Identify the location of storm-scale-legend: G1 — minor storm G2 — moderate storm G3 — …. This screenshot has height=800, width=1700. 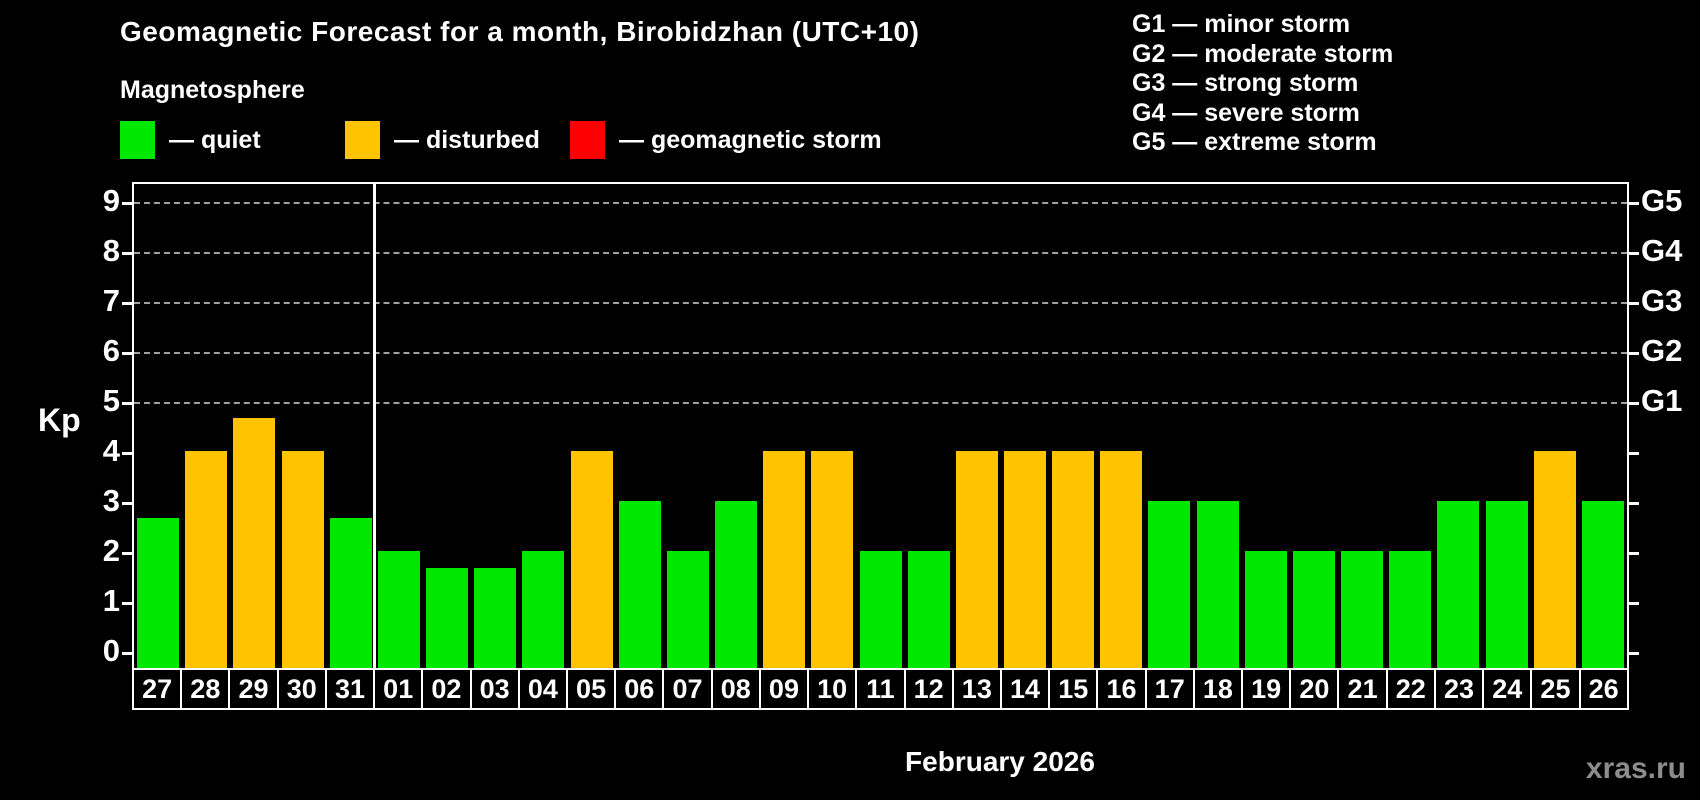
(1262, 84).